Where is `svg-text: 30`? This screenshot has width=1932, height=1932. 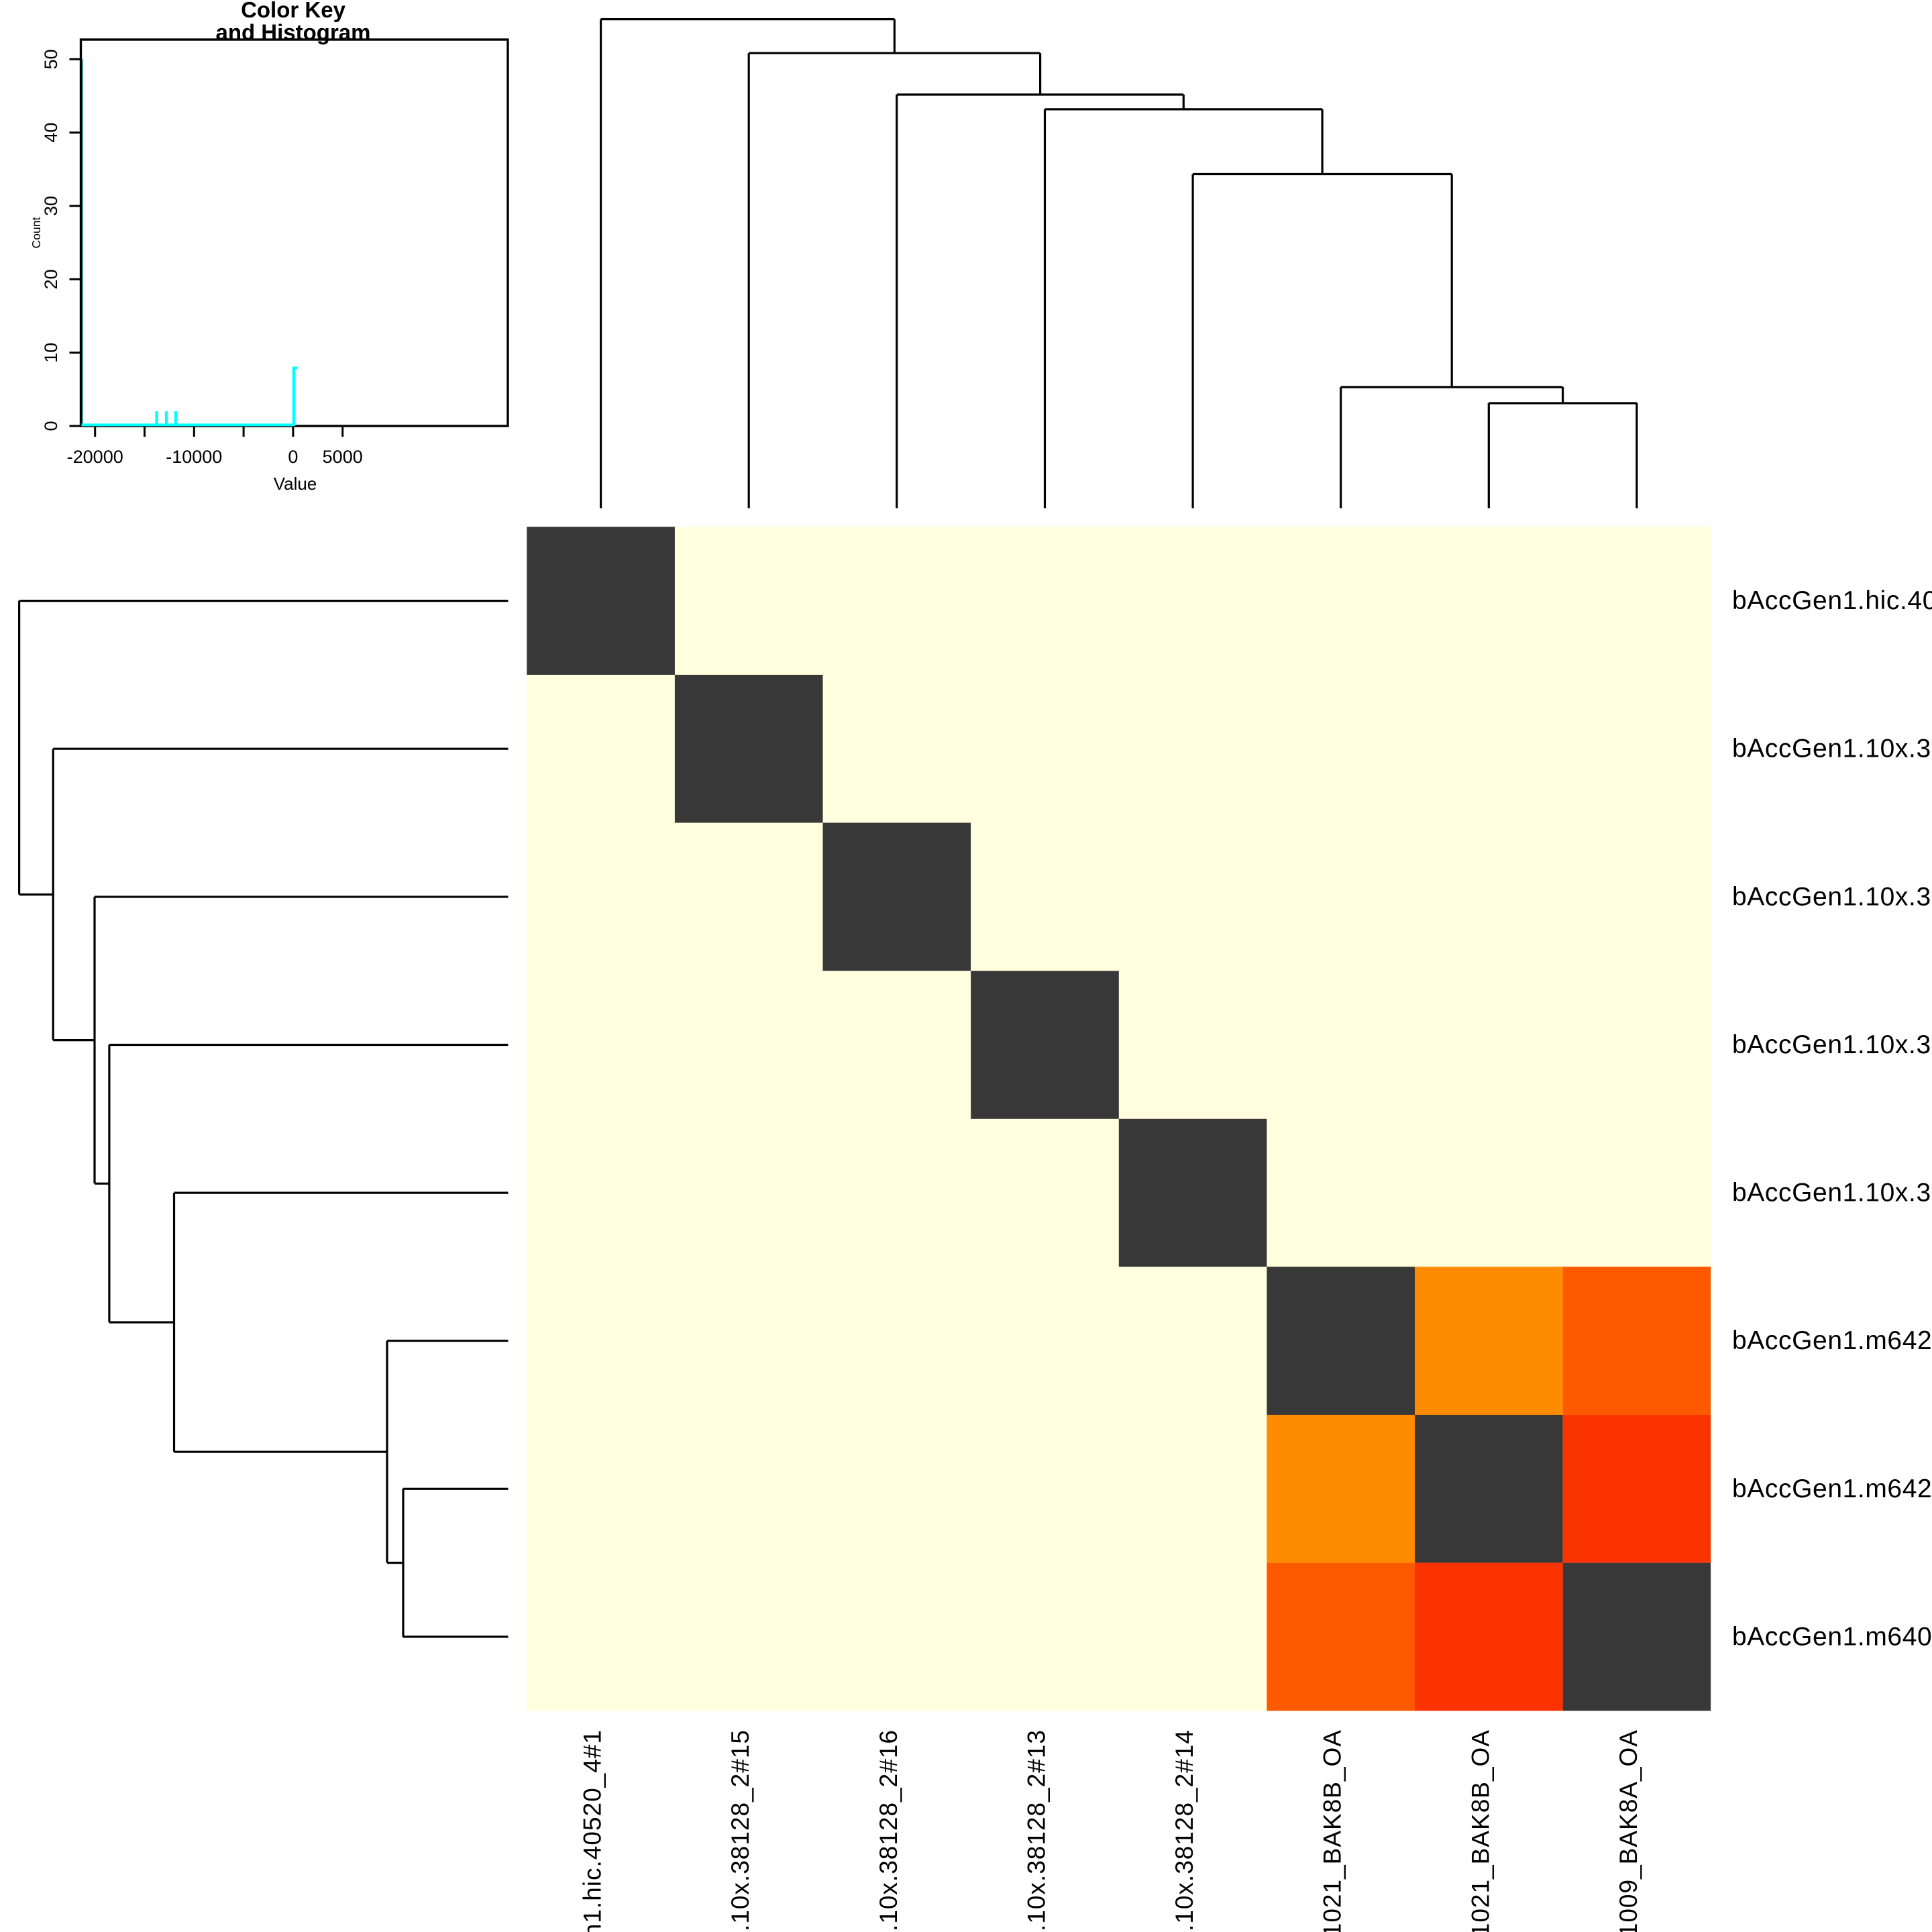
svg-text: 30 is located at coordinates (51, 206).